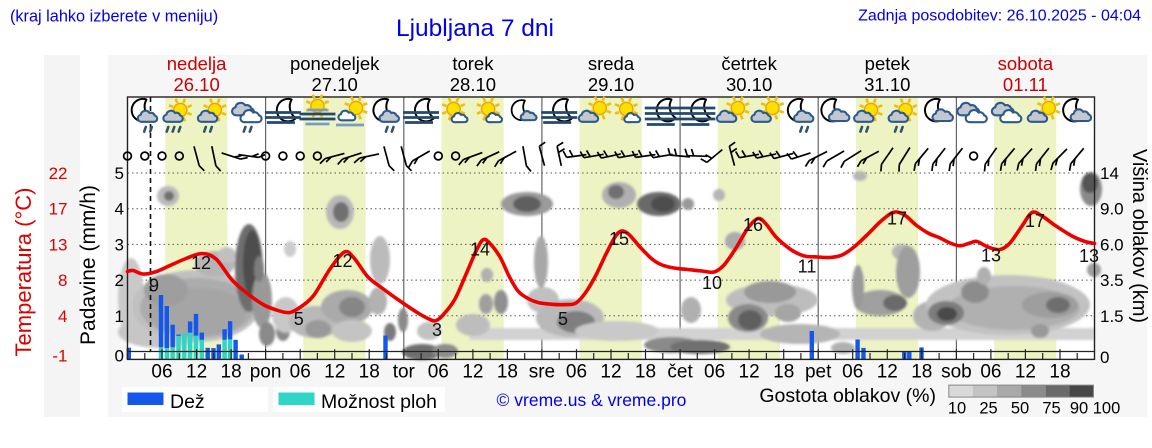 The width and height of the screenshot is (1152, 448). I want to click on svg-text: © vreme.us & vreme.pro, so click(592, 400).